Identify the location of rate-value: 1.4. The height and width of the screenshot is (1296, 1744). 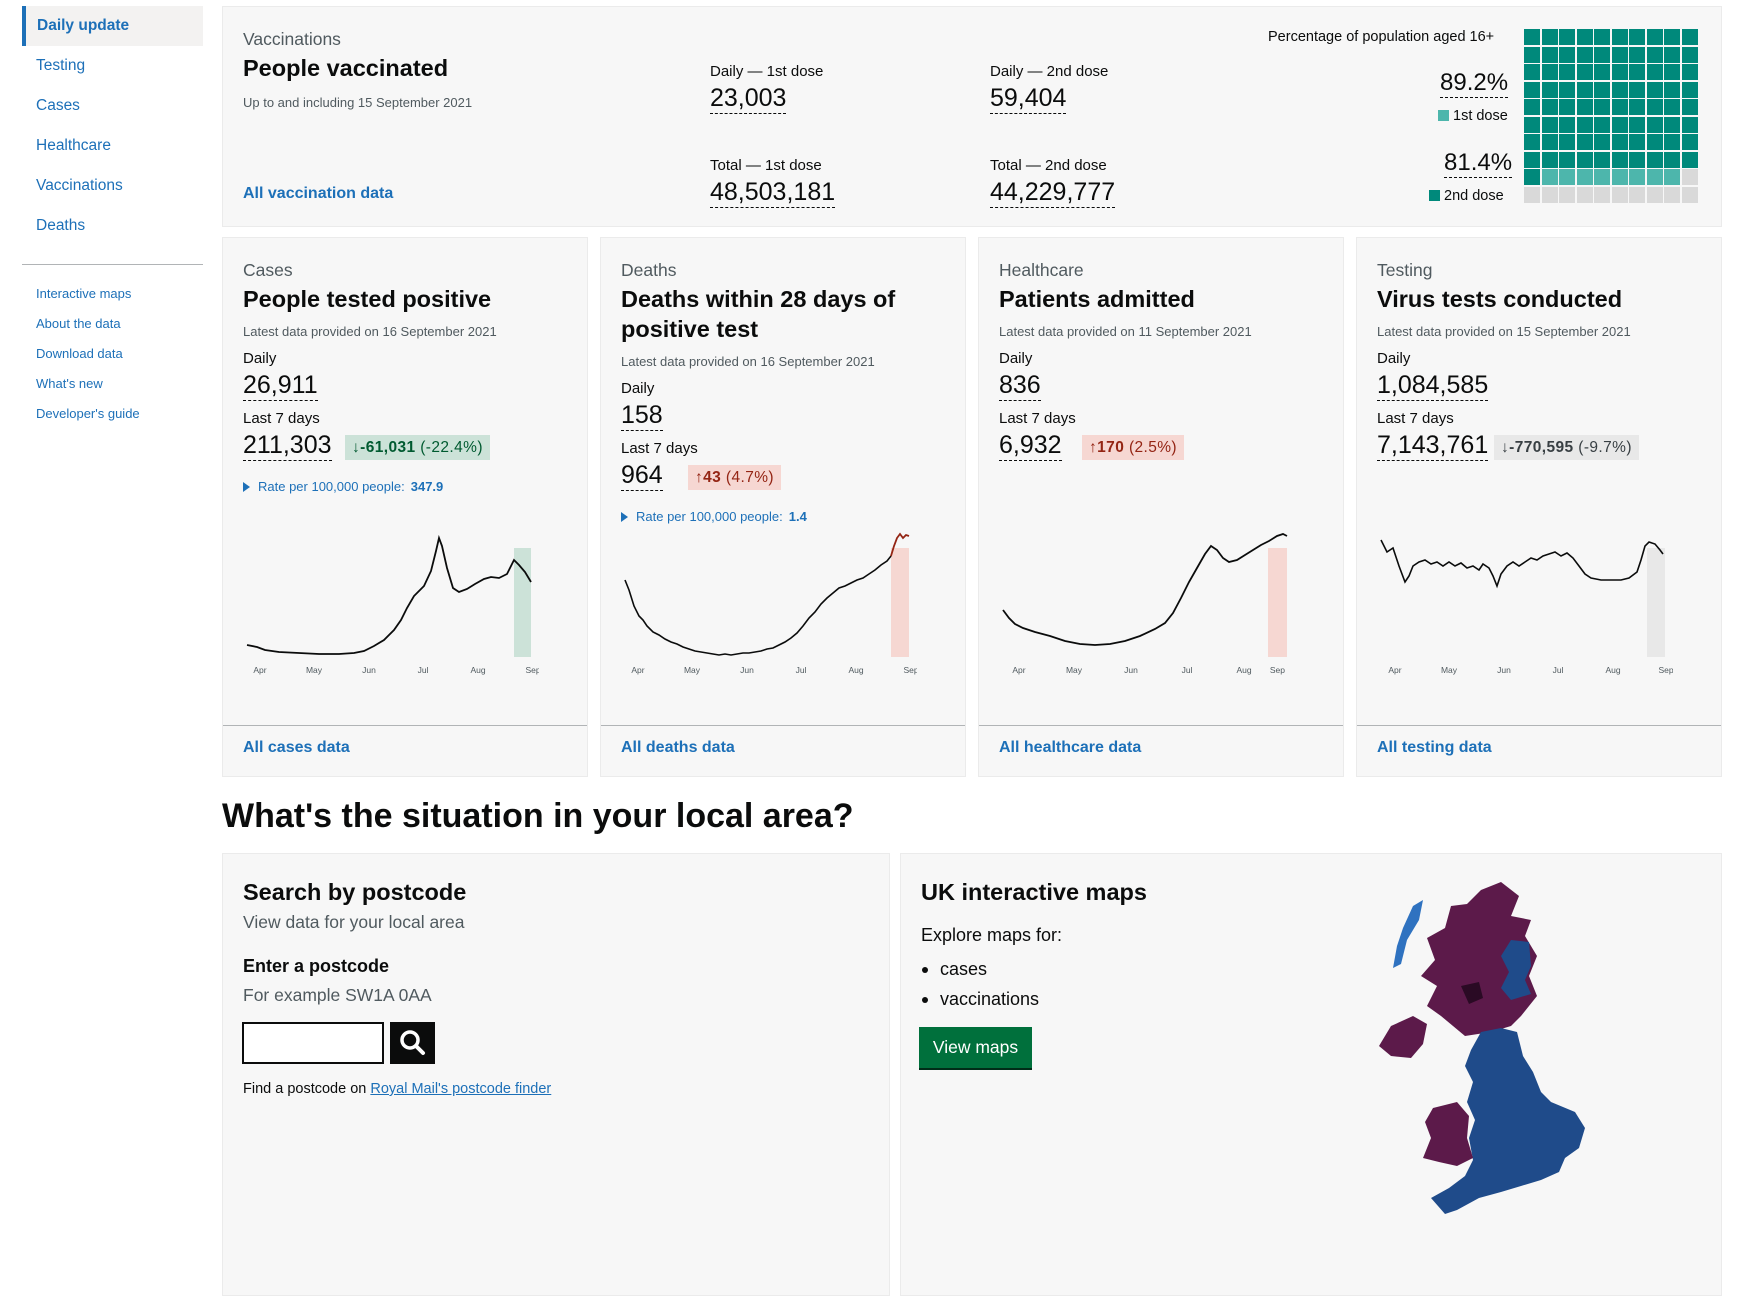
(797, 516).